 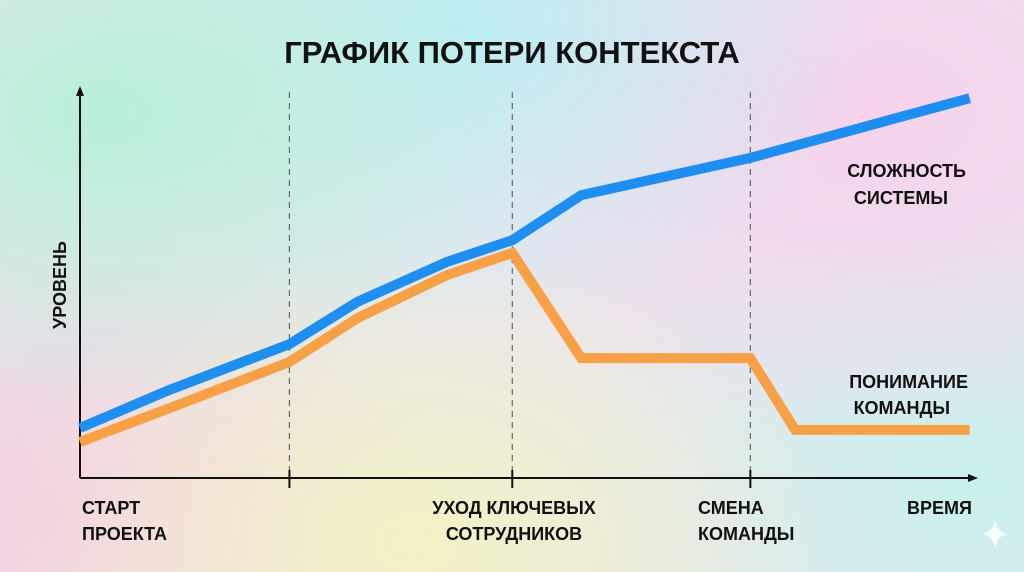 What do you see at coordinates (939, 508) in the screenshot?
I see `x-axis-label: ВРЕМЯ` at bounding box center [939, 508].